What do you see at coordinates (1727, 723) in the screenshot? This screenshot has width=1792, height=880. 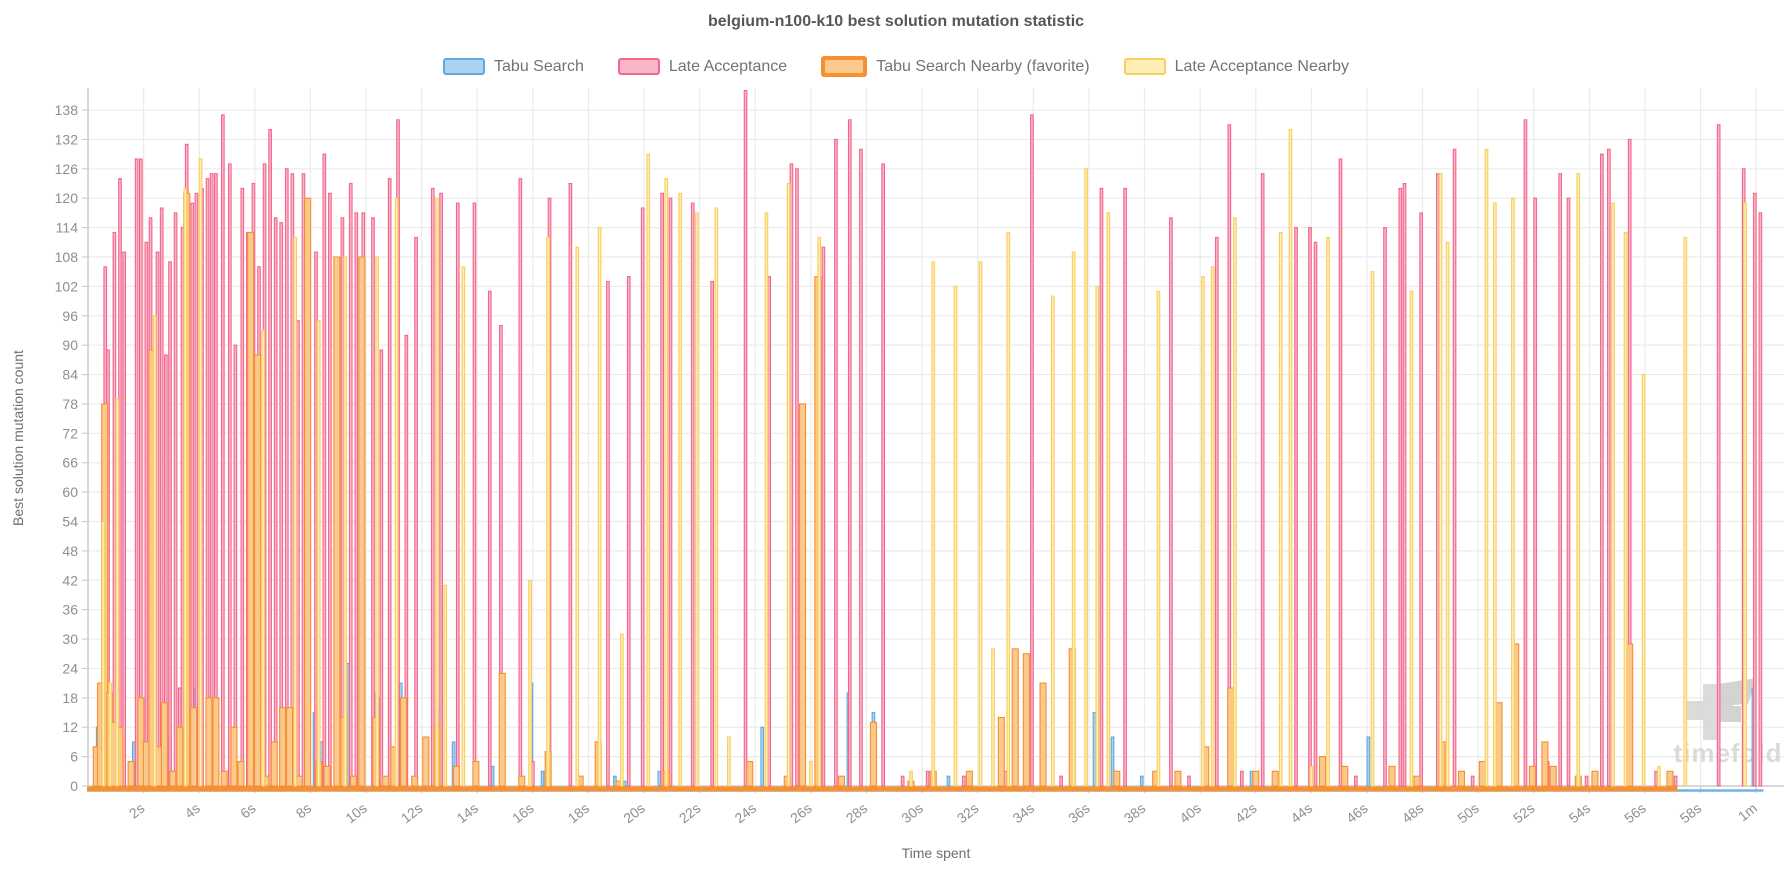 I see `timefold-watermark: timefold` at bounding box center [1727, 723].